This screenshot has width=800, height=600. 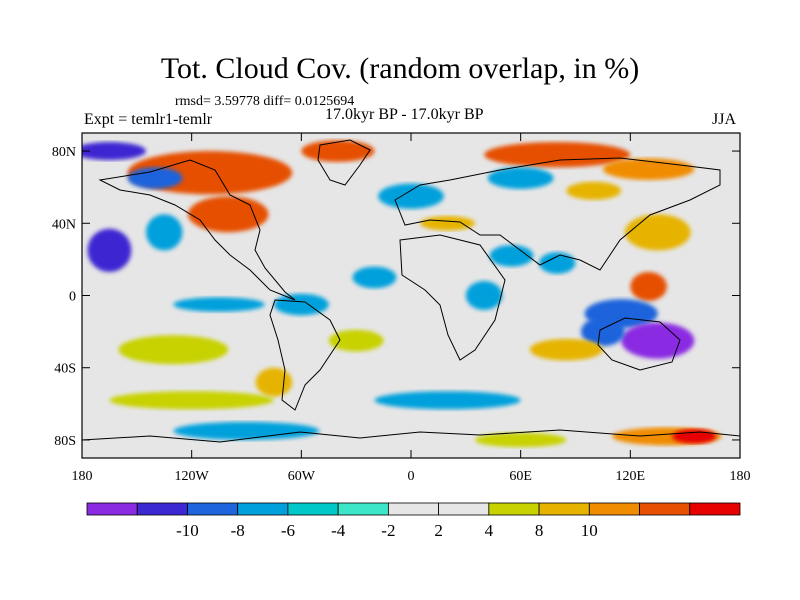 I want to click on region-amazon-negative, so click(x=301, y=304).